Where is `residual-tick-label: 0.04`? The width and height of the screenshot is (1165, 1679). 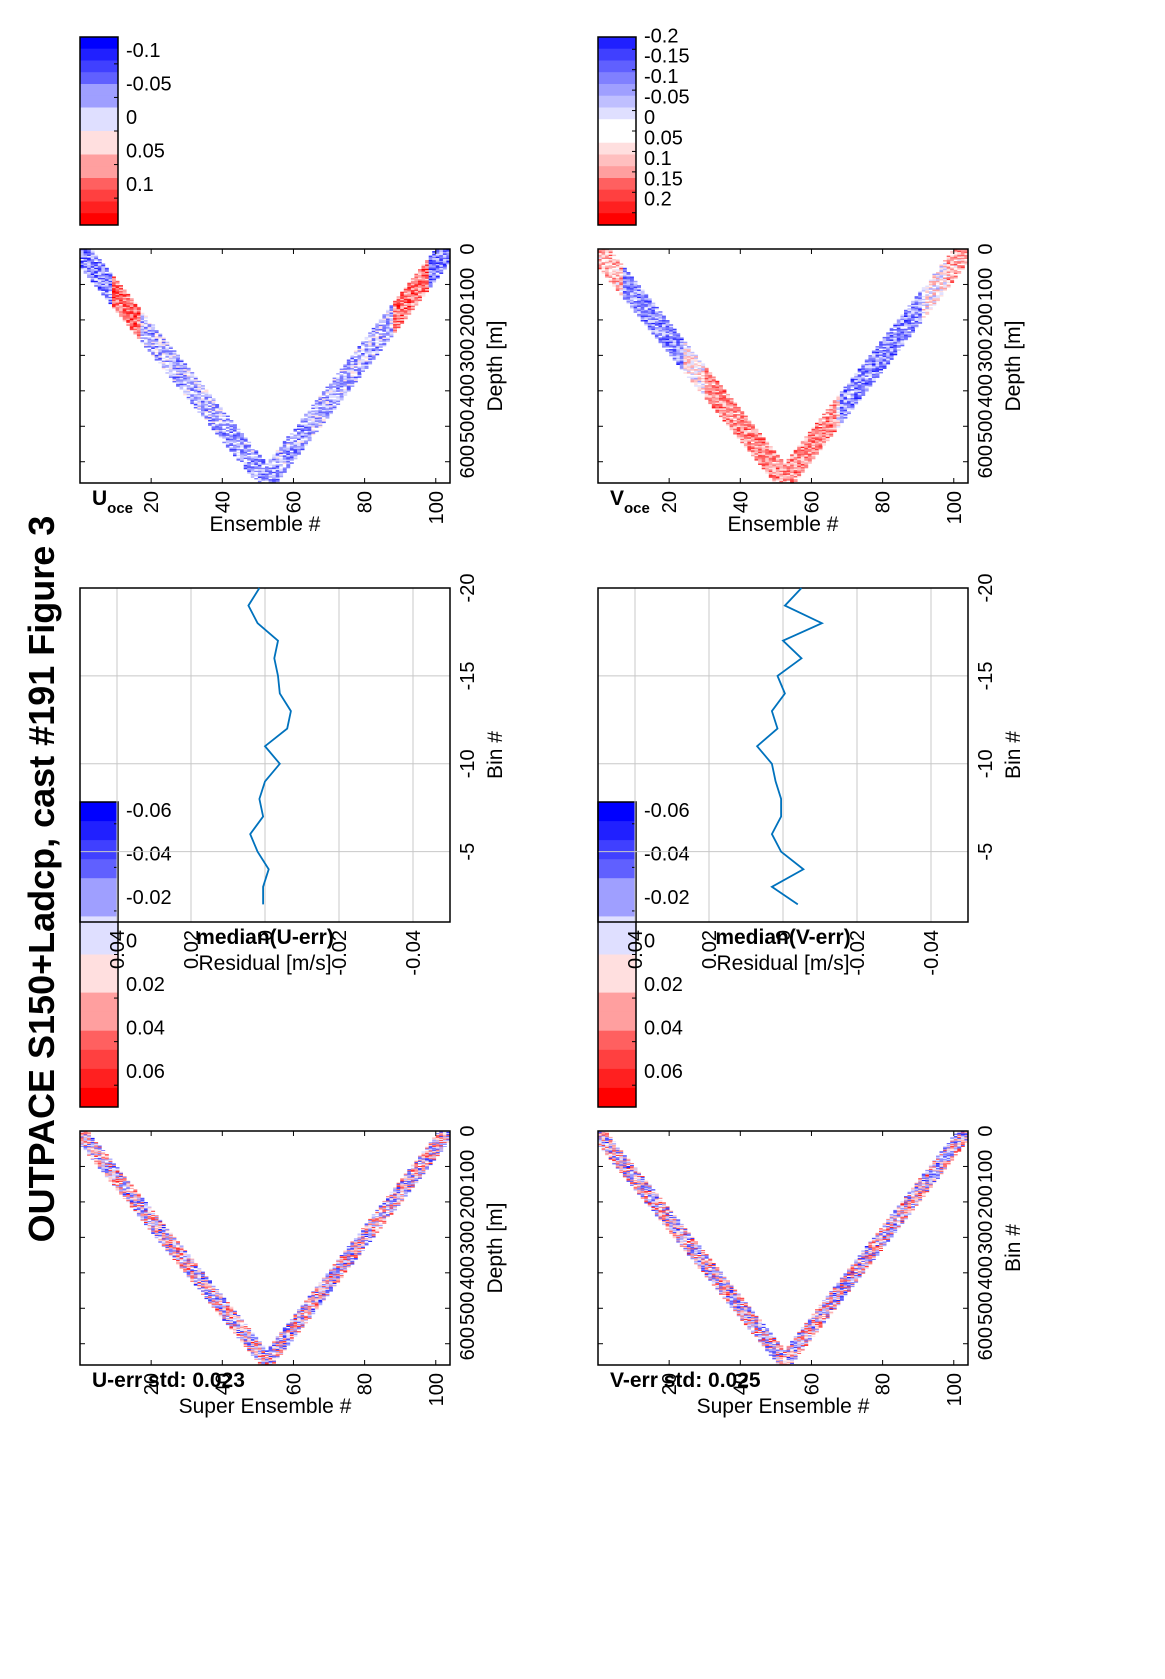 residual-tick-label: 0.04 is located at coordinates (118, 949).